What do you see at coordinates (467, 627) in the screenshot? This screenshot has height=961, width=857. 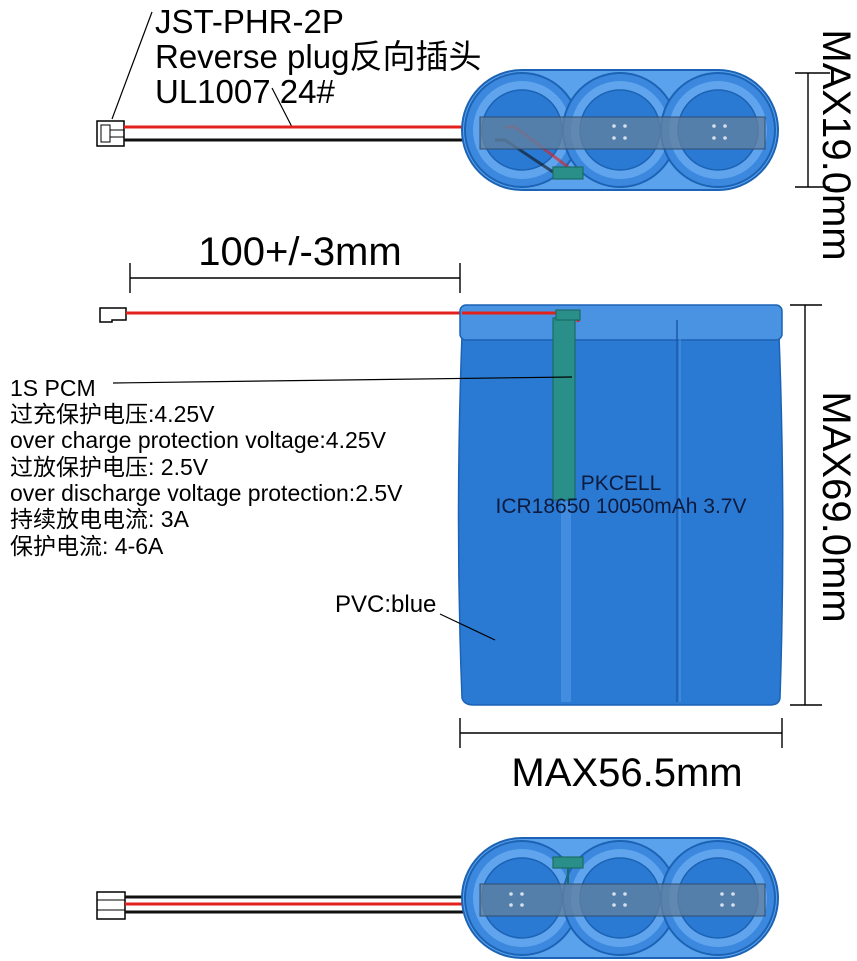 I see `pvc-leader-line` at bounding box center [467, 627].